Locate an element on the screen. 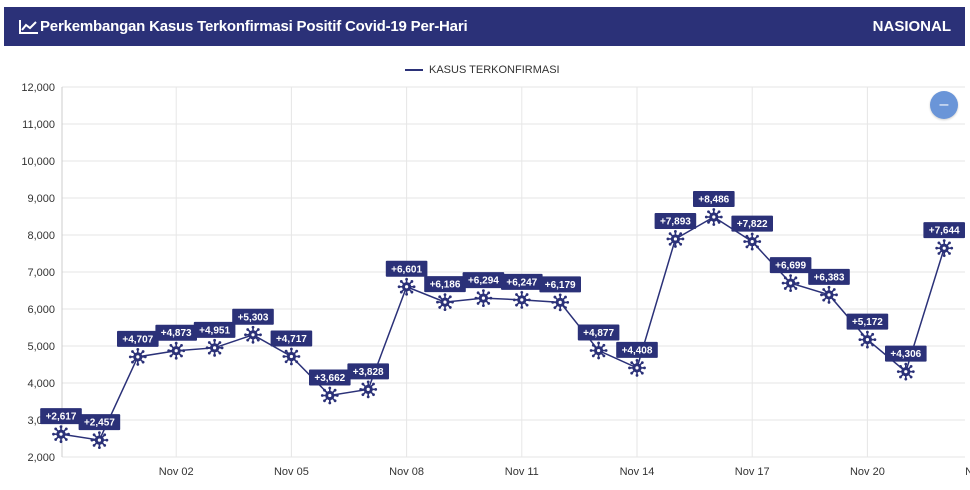  y-tick-label: 12,000 is located at coordinates (38, 88).